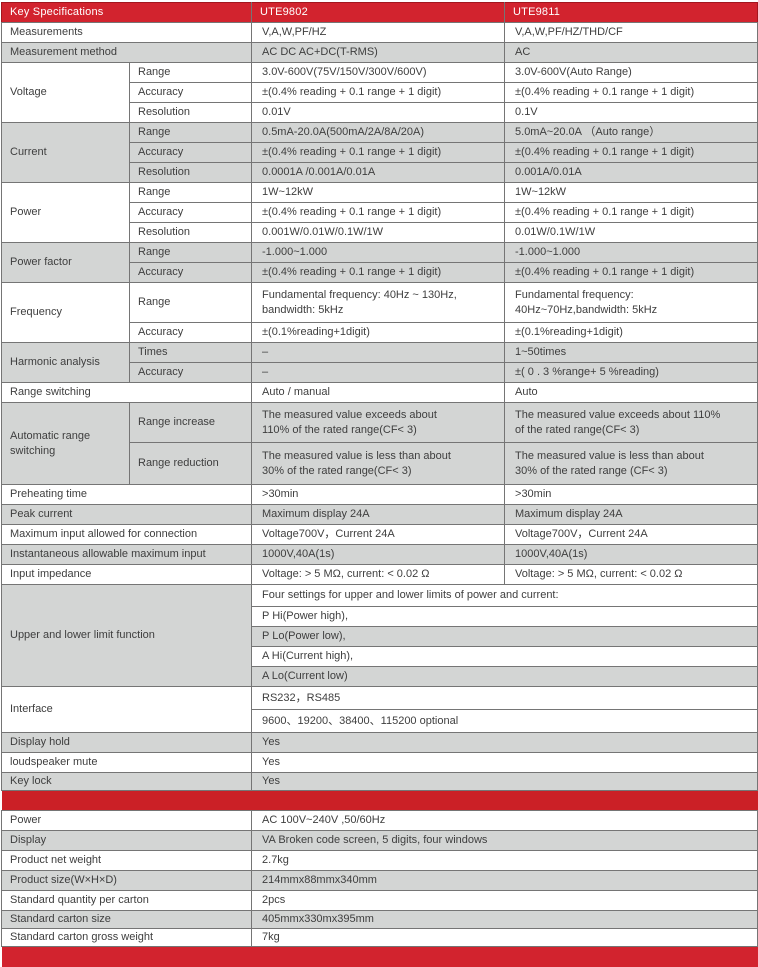 The image size is (758, 967). Describe the element at coordinates (65, 92) in the screenshot. I see `row-label-voltage: Voltage` at that location.